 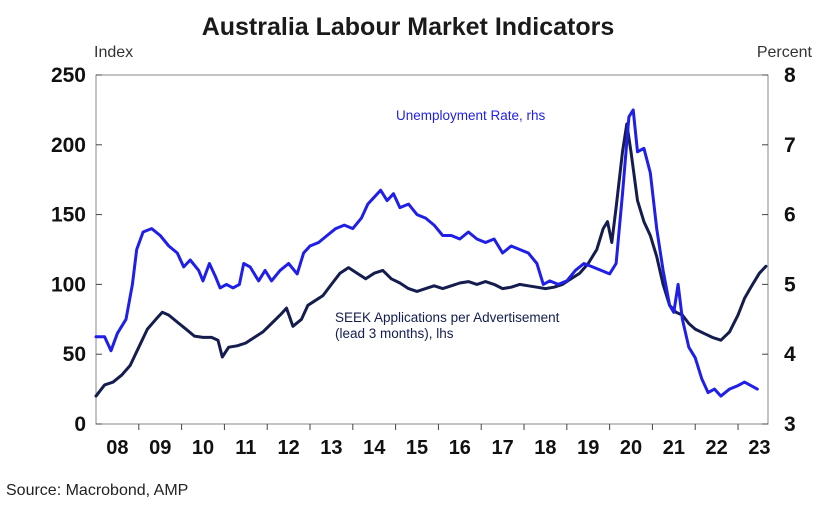 What do you see at coordinates (545, 448) in the screenshot?
I see `x-tick-label: 18` at bounding box center [545, 448].